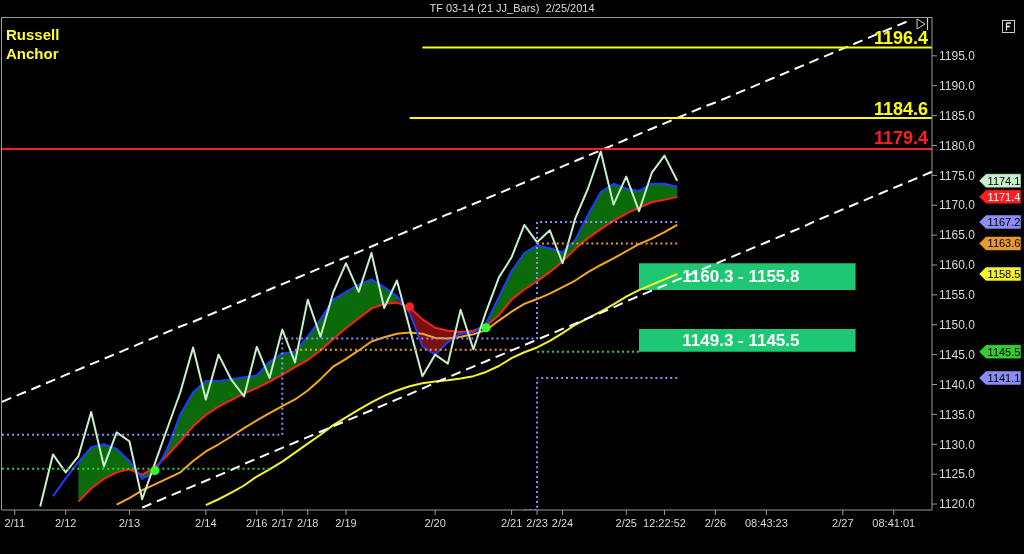 The height and width of the screenshot is (554, 1024). What do you see at coordinates (435, 522) in the screenshot?
I see `x-tick-label: 2/20` at bounding box center [435, 522].